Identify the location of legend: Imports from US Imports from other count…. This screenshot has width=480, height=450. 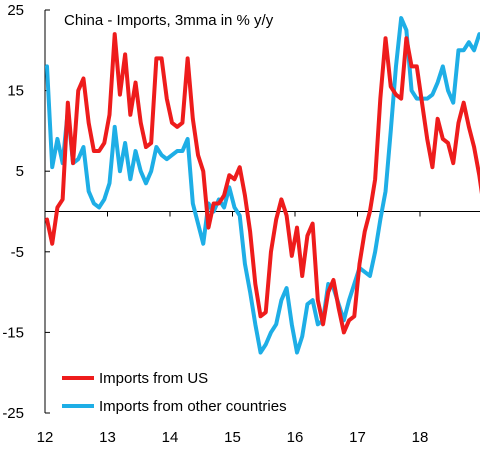
(174, 392).